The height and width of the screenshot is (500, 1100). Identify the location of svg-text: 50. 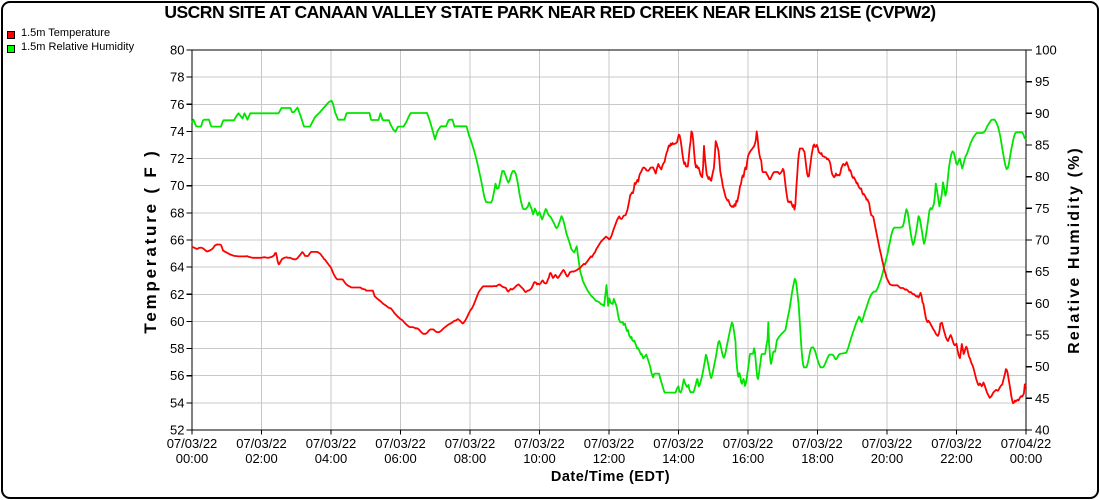
(1042, 366).